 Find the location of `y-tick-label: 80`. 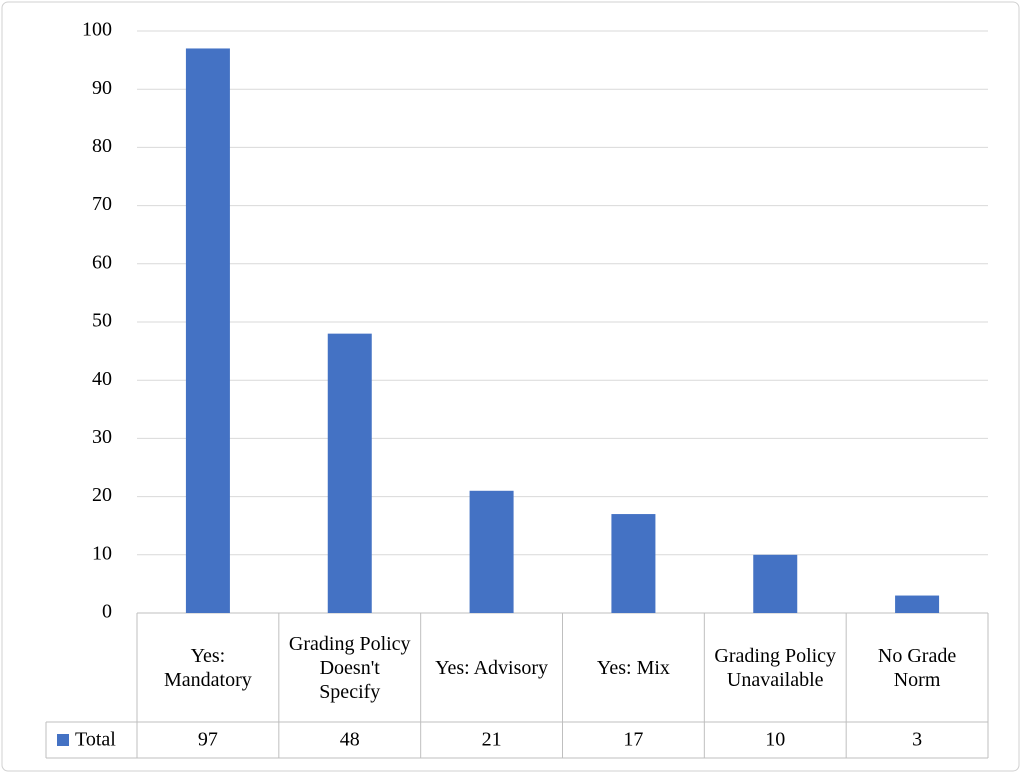

y-tick-label: 80 is located at coordinates (102, 146).